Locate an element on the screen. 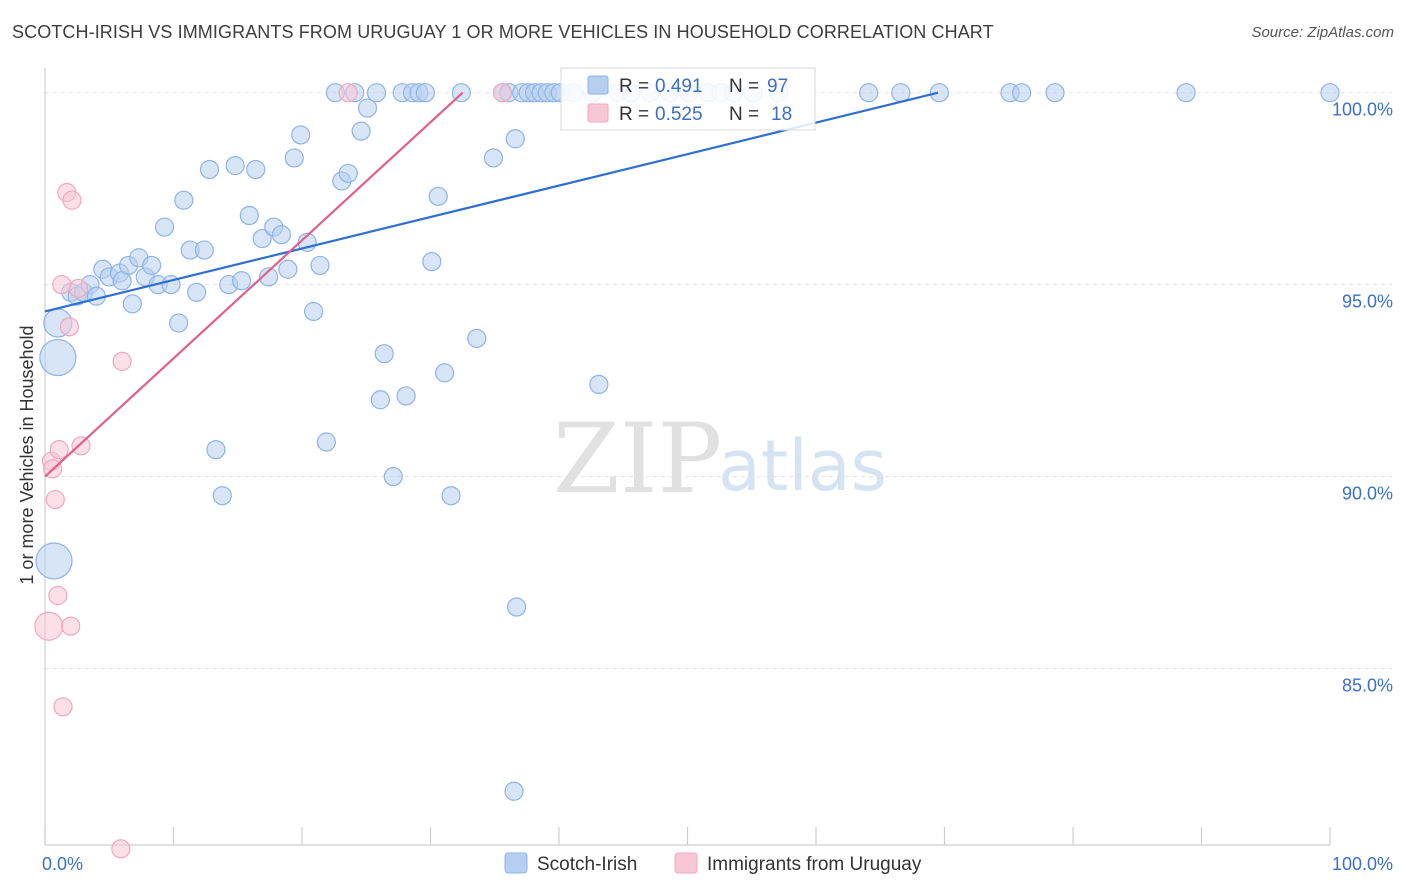 The height and width of the screenshot is (892, 1406). bottom-legend: Scotch-Irish Immigrants from Uruguay is located at coordinates (713, 863).